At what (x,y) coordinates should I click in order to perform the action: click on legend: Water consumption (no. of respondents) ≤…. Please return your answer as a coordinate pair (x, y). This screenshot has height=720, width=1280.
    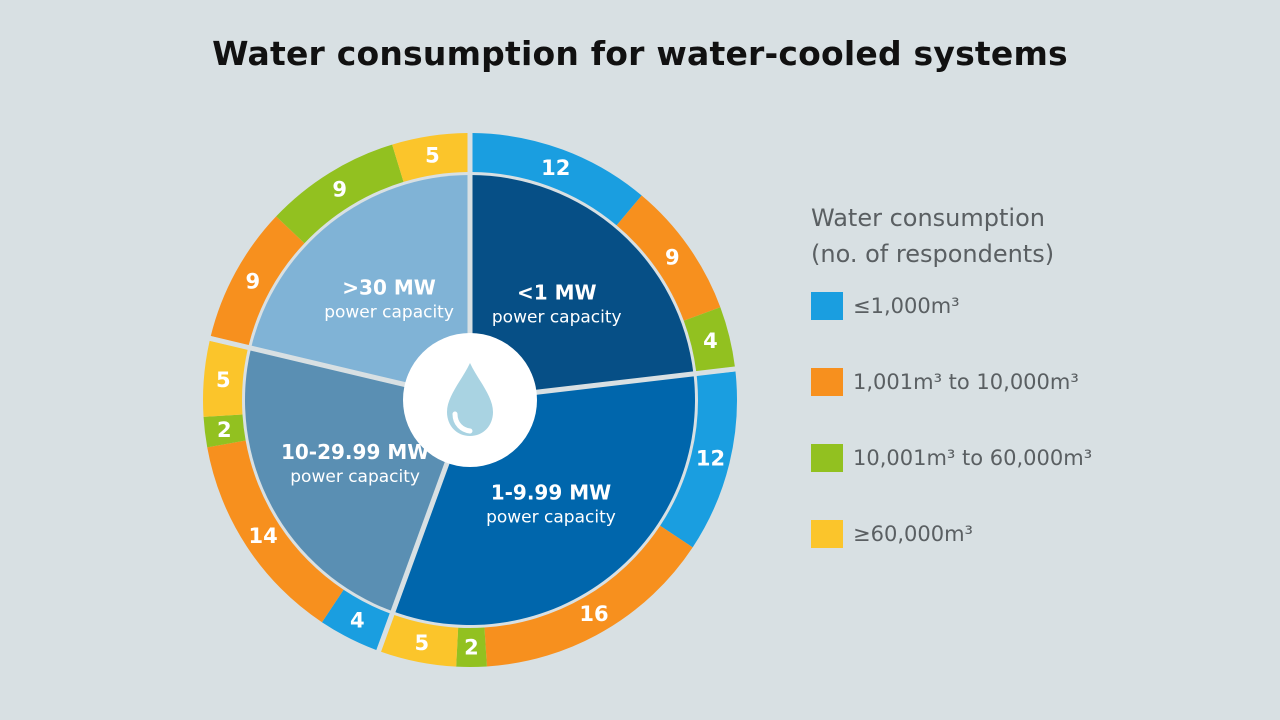
    Looking at the image, I should click on (951, 397).